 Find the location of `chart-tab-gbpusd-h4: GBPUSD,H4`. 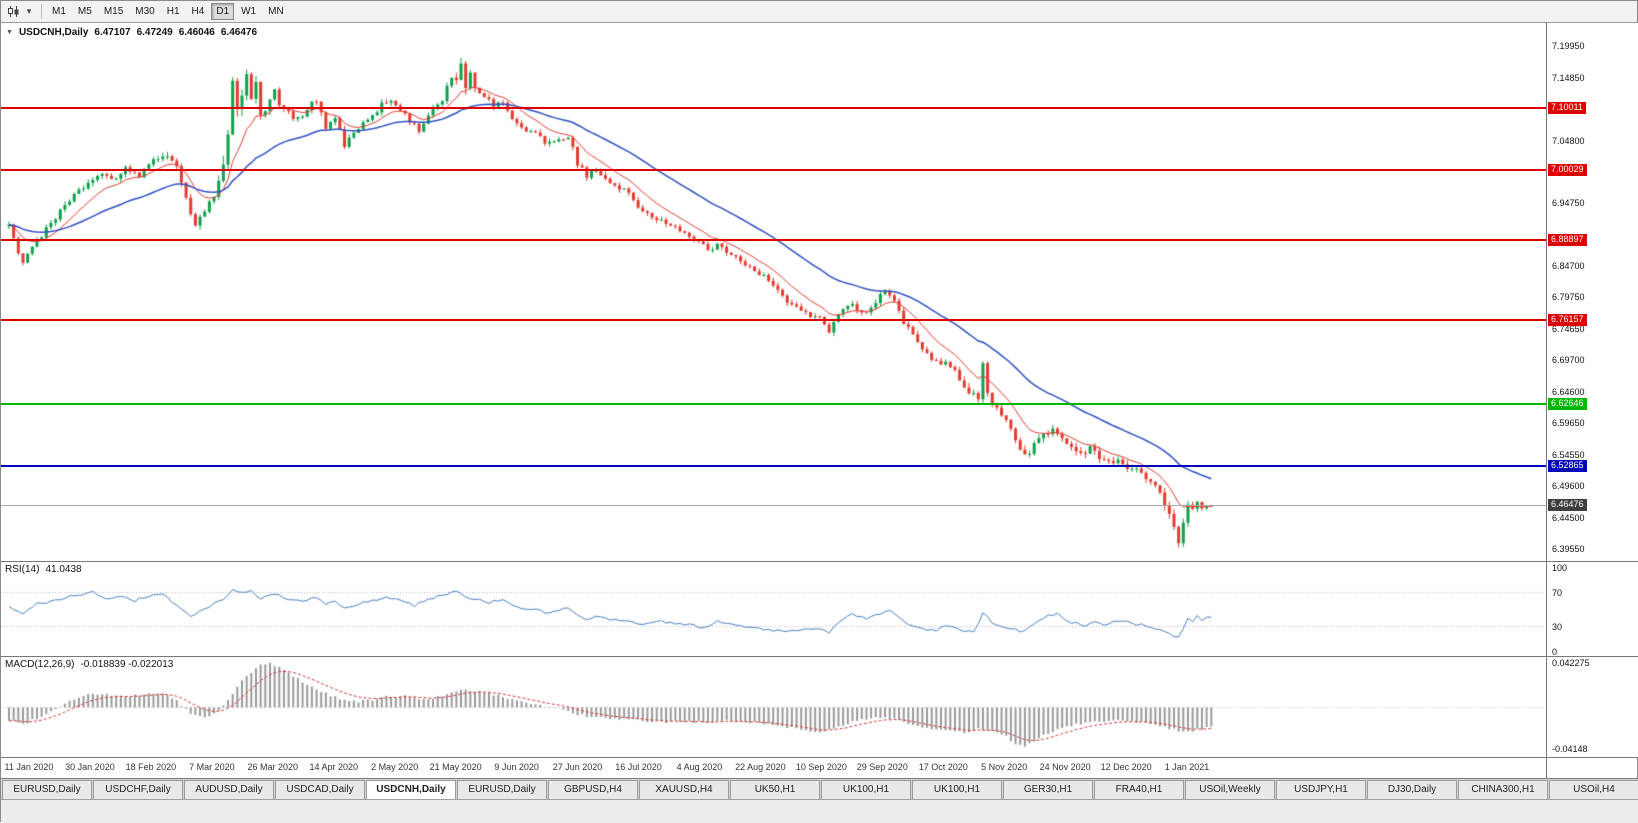

chart-tab-gbpusd-h4: GBPUSD,H4 is located at coordinates (593, 789).